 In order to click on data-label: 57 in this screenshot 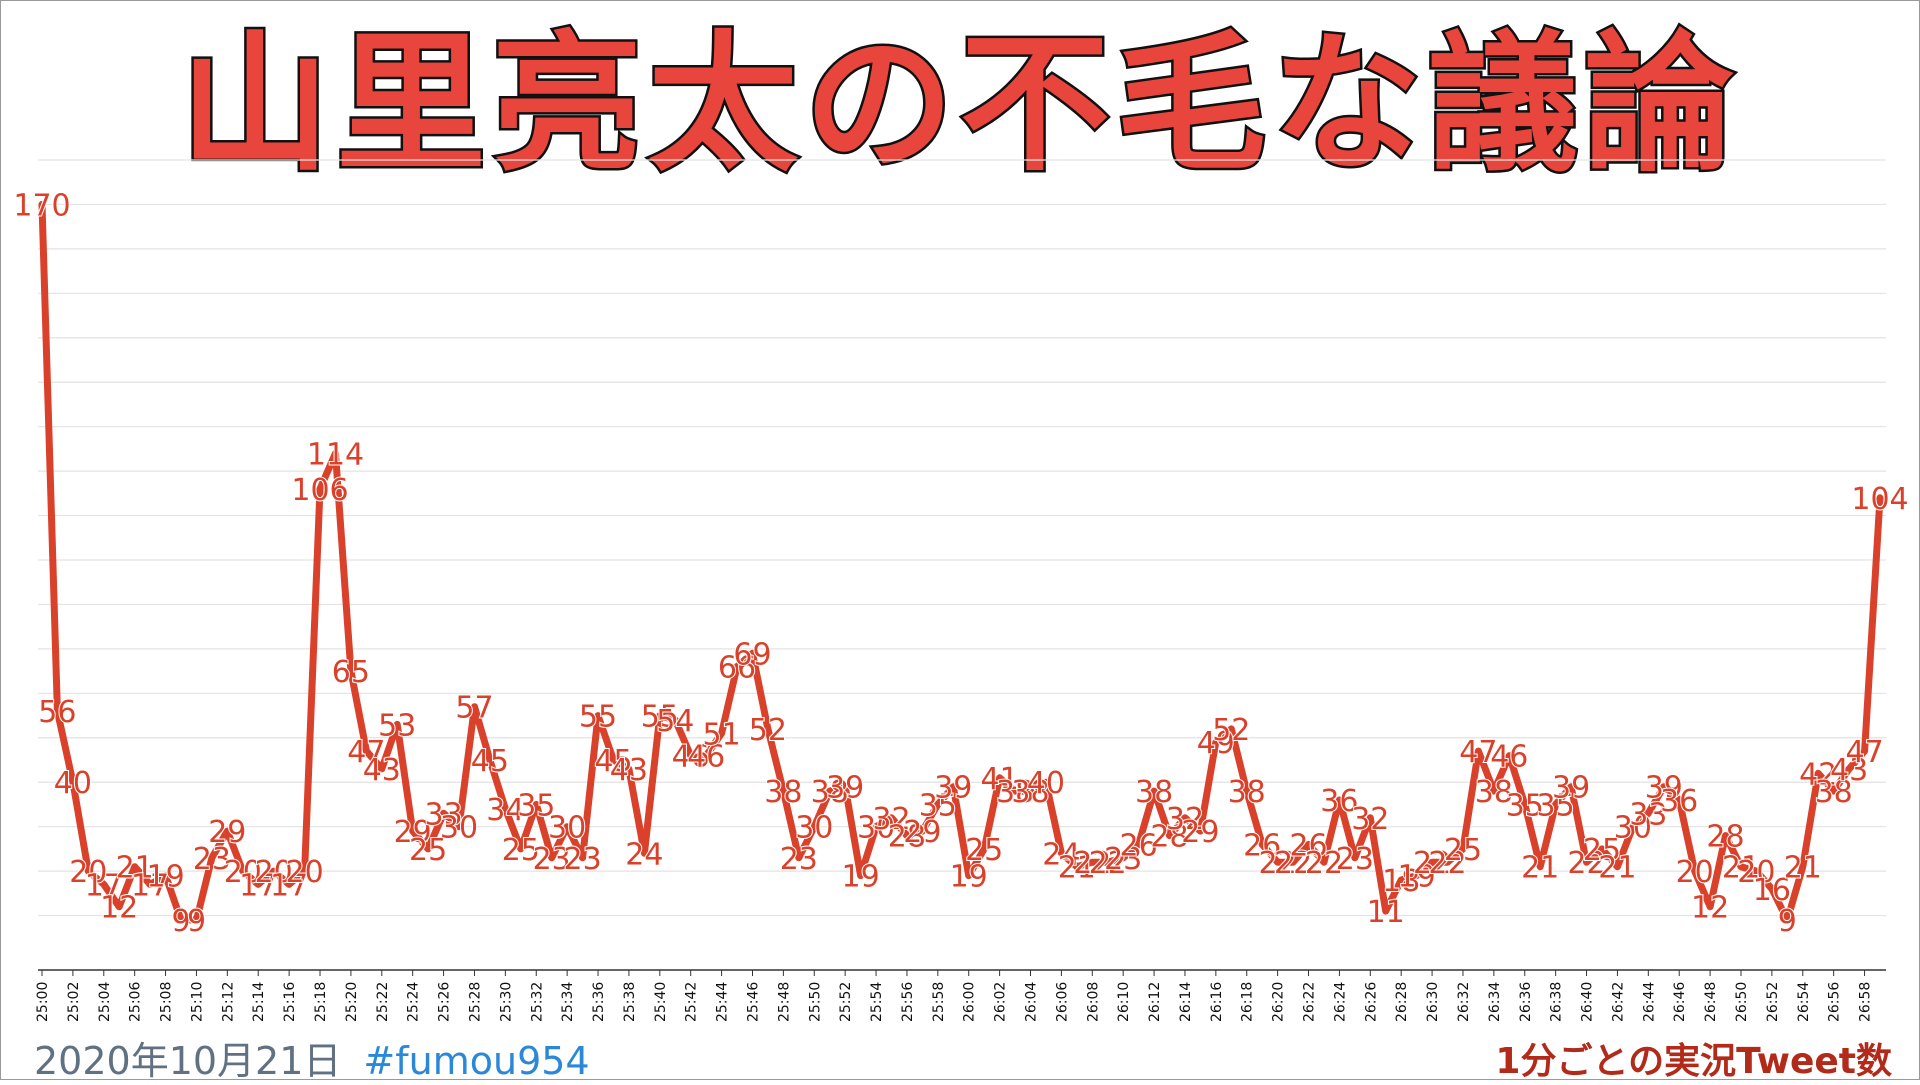, I will do `click(474, 708)`.